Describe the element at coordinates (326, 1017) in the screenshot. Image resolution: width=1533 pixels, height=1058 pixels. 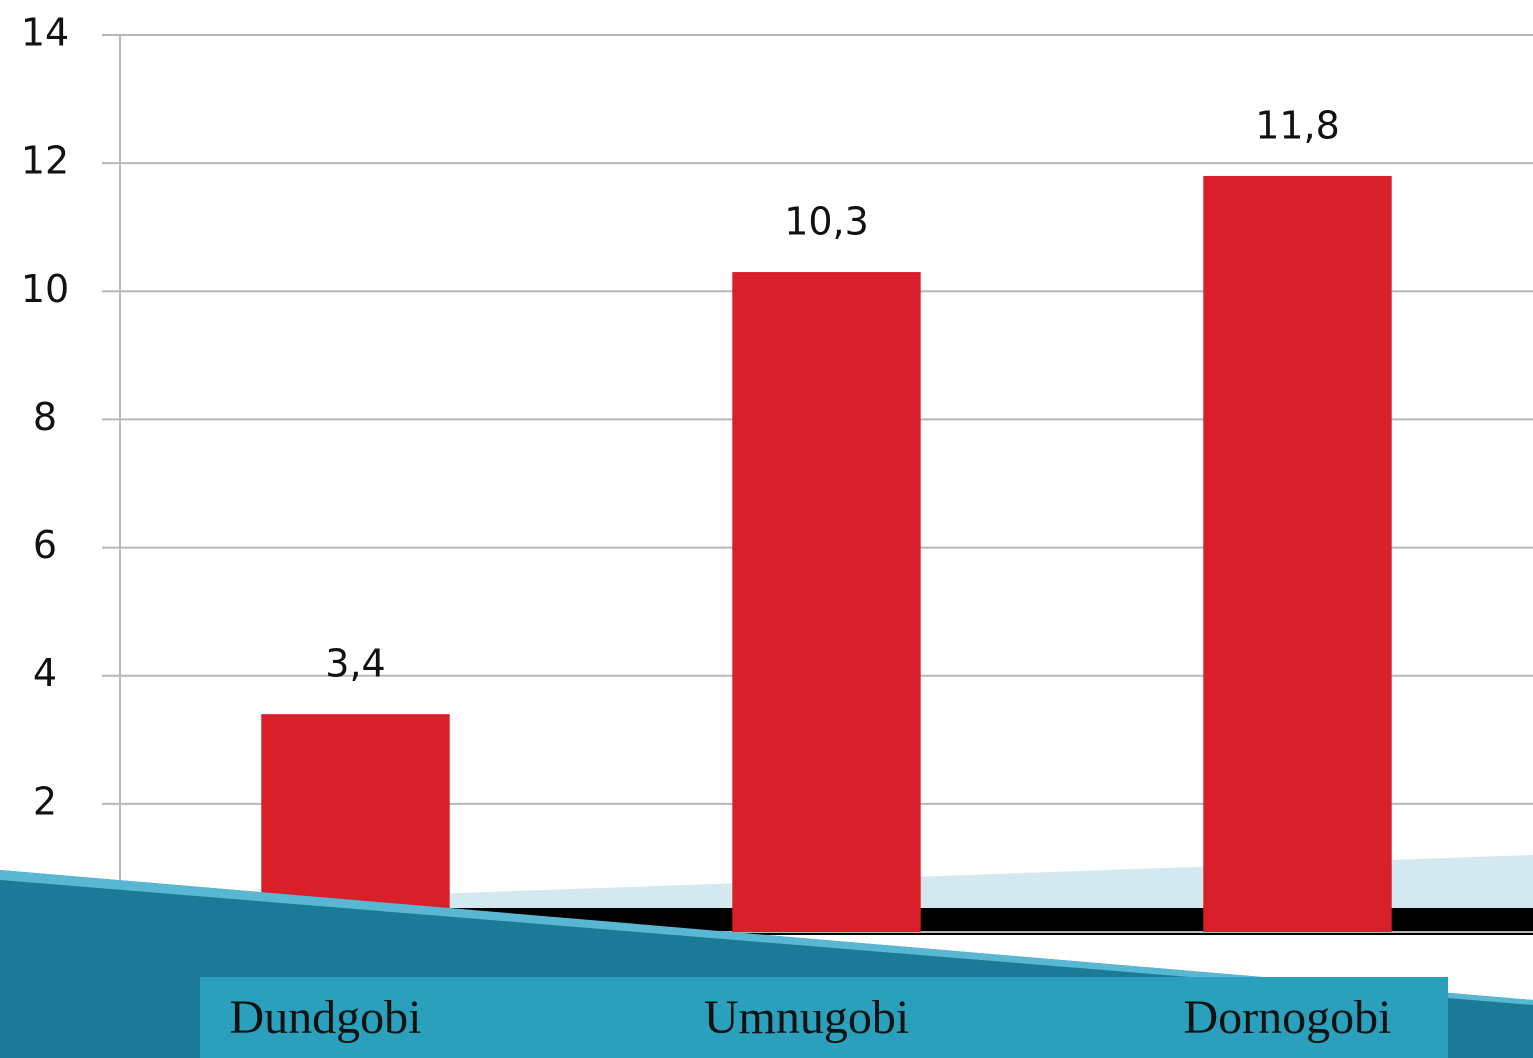
I see `x-tick-label: Dundgobi` at that location.